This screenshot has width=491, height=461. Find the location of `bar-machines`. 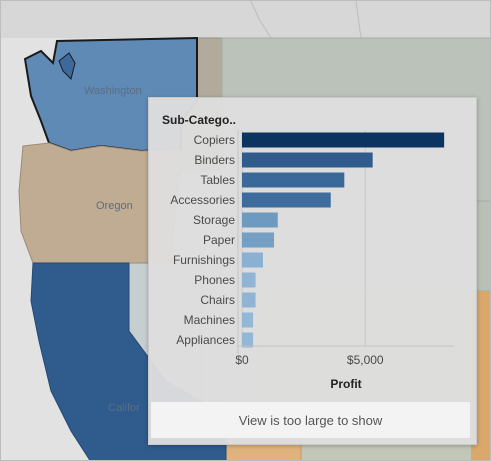

bar-machines is located at coordinates (248, 320).